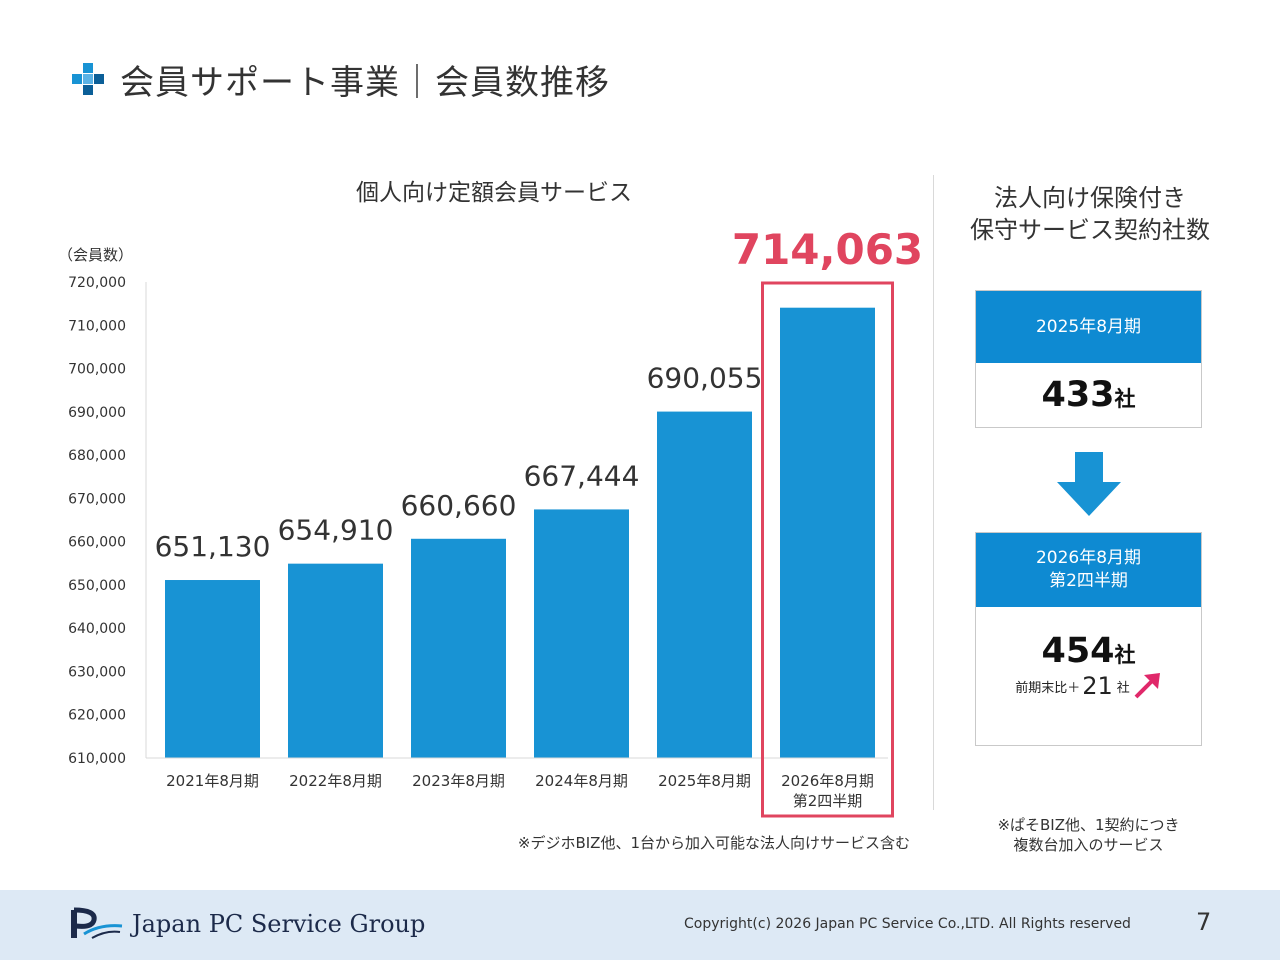  I want to click on y-axis-label: （会員数）, so click(95, 255).